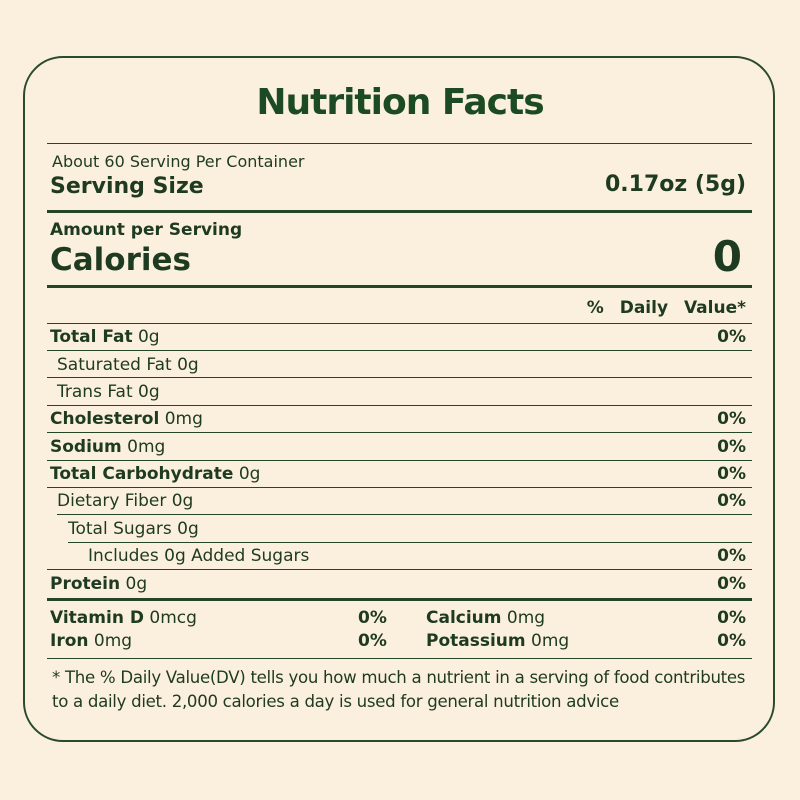  What do you see at coordinates (99, 584) in the screenshot?
I see `nutrient-row-protein: Protein 0g` at bounding box center [99, 584].